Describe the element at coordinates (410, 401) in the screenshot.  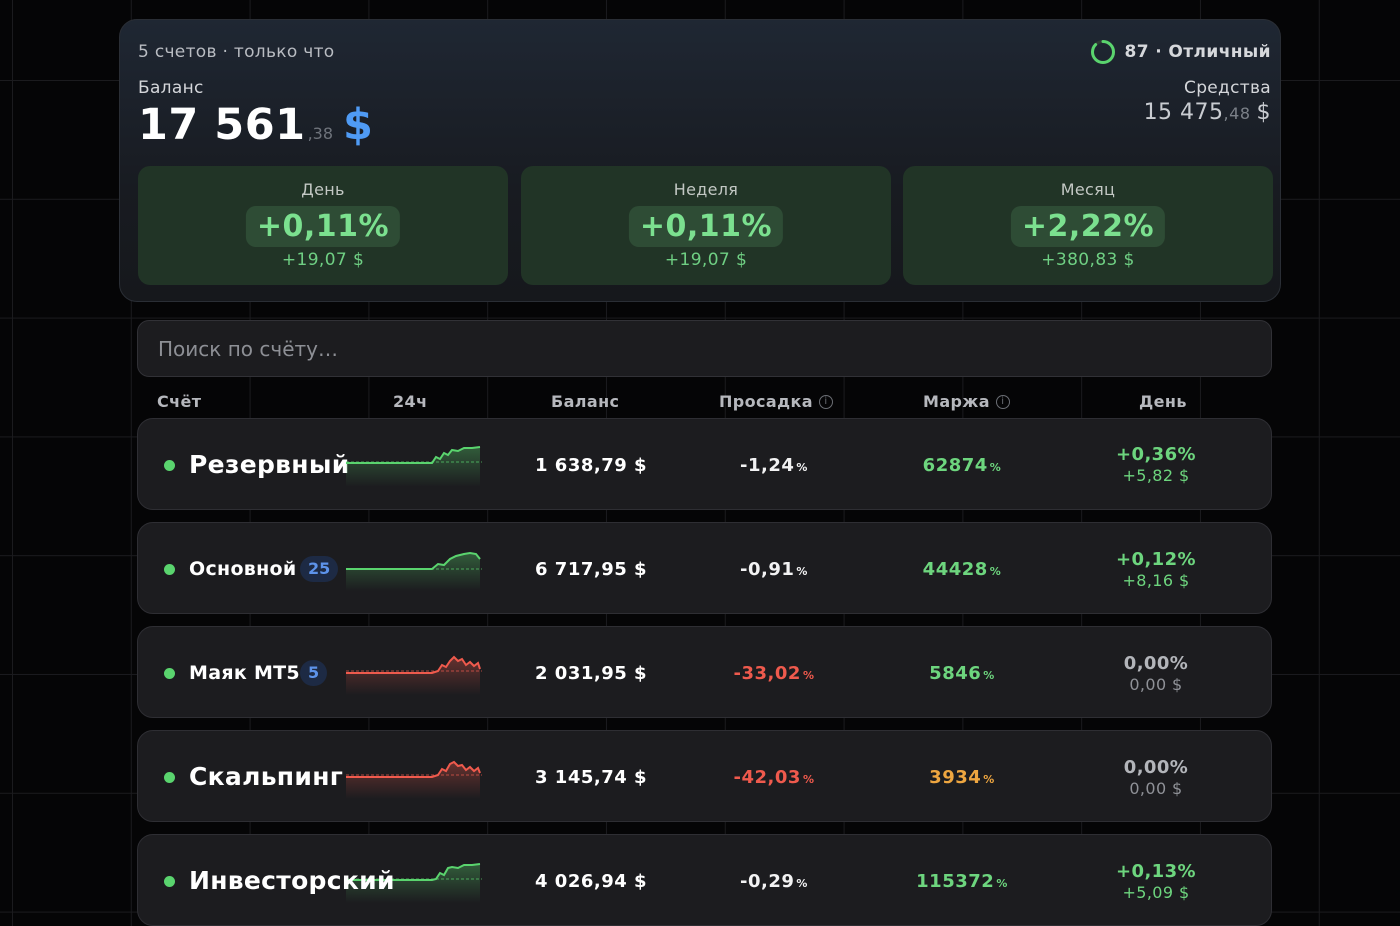
I see `column-header-24h: 24ч` at that location.